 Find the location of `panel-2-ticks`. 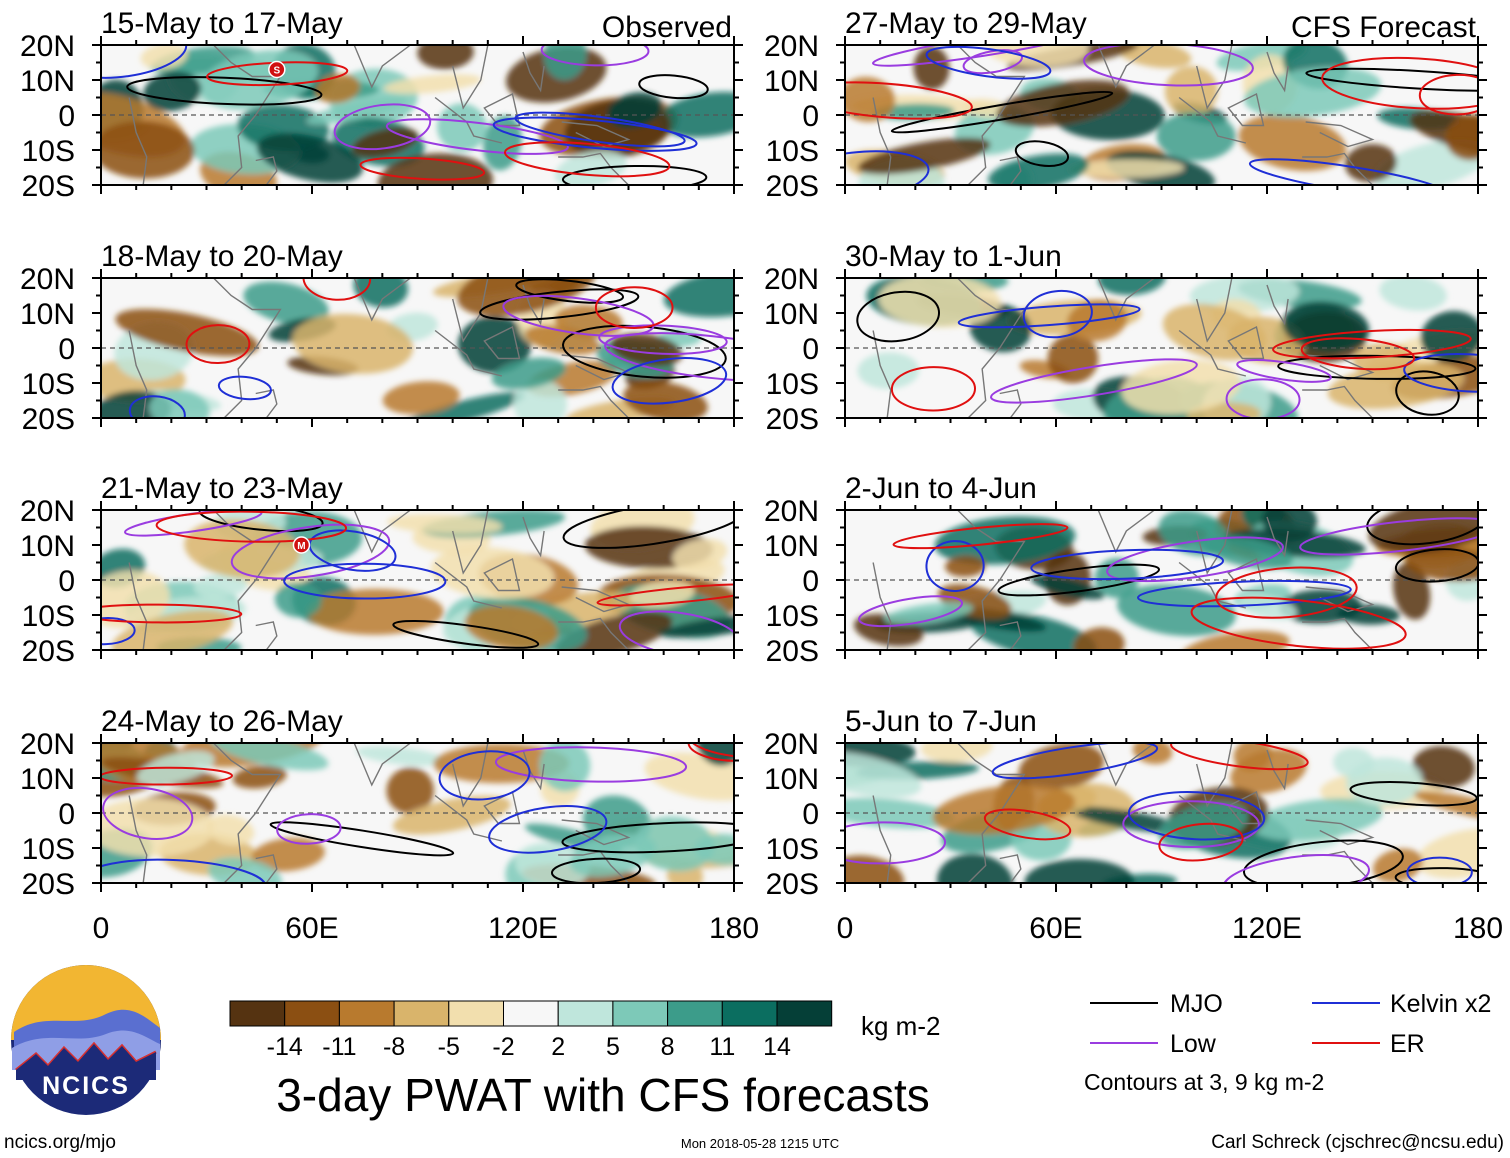

panel-2-ticks is located at coordinates (417, 580).